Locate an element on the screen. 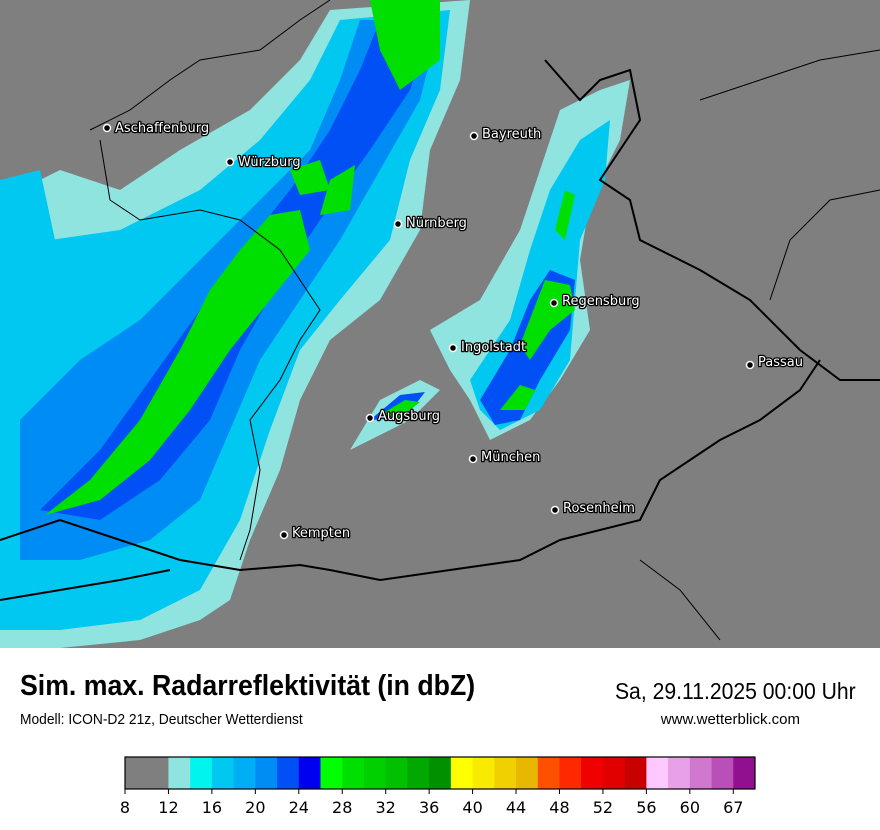 This screenshot has height=830, width=880. city-augsburg: Augsburg is located at coordinates (403, 416).